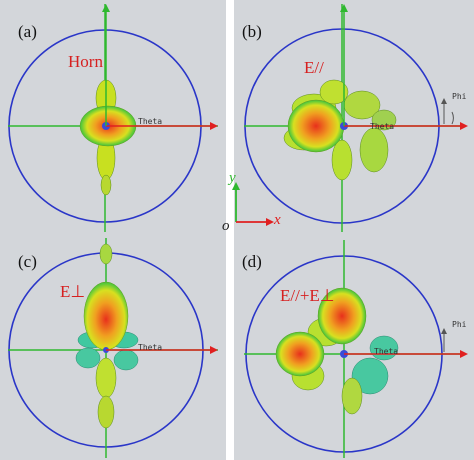  I want to click on panel-label: (a), so click(27, 31).